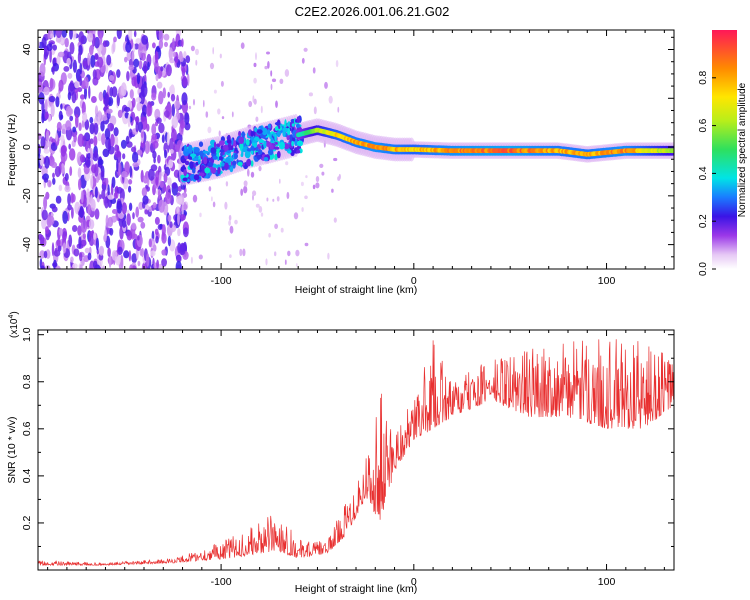 This screenshot has width=750, height=600. I want to click on y-tick-label: 0.2, so click(27, 522).